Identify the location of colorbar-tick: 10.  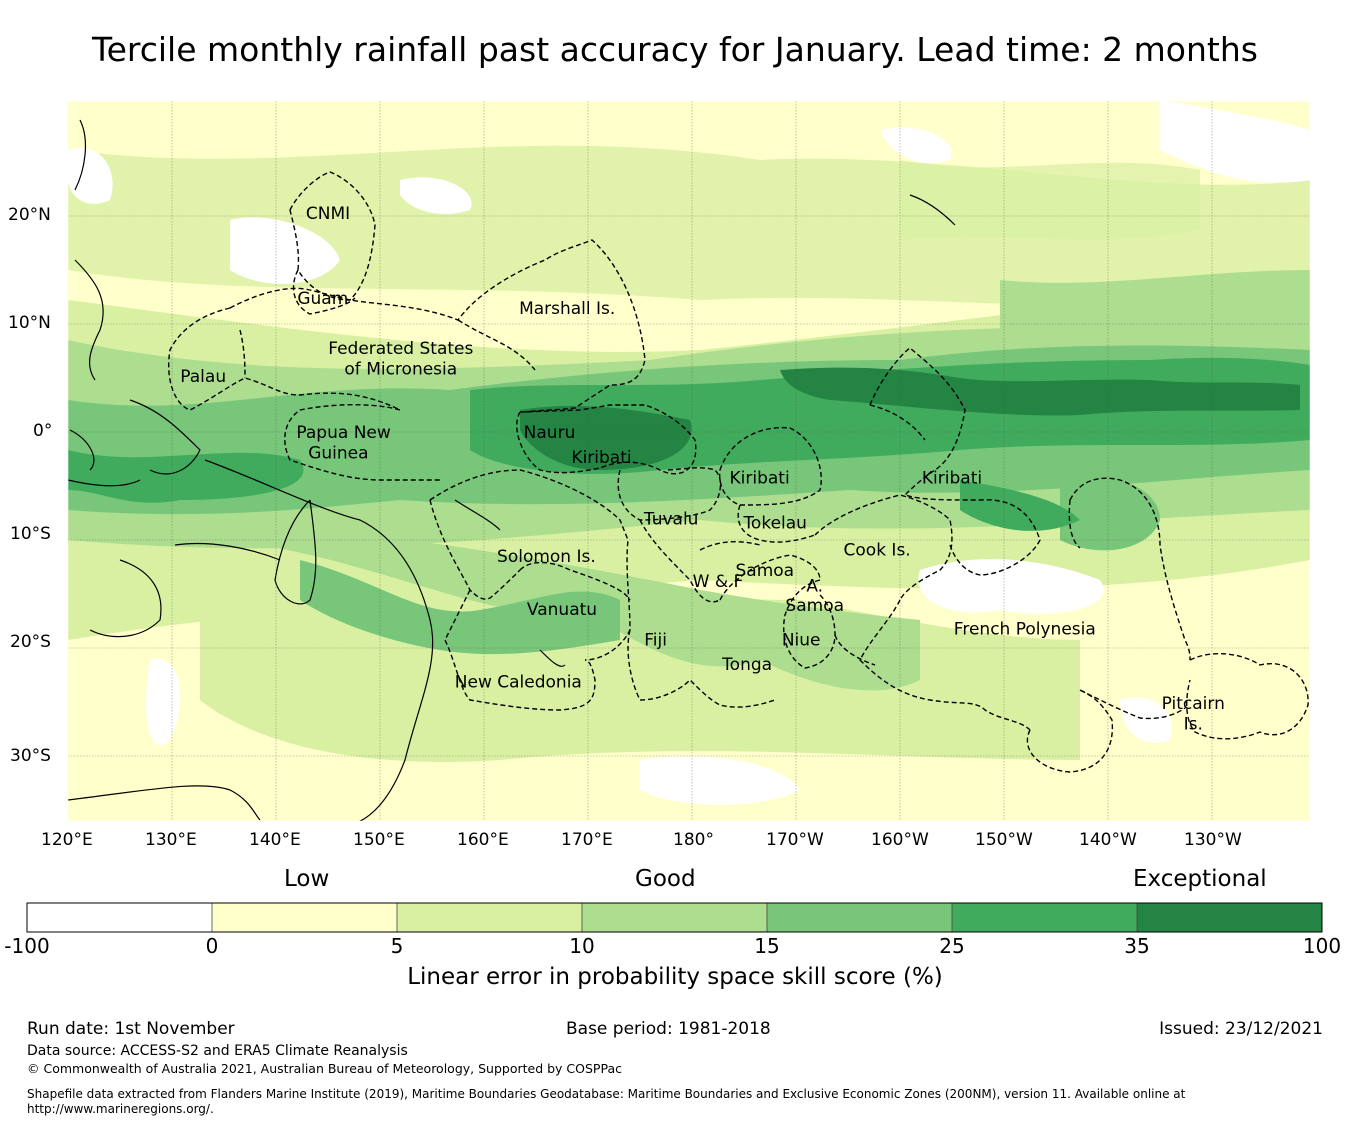
(582, 946).